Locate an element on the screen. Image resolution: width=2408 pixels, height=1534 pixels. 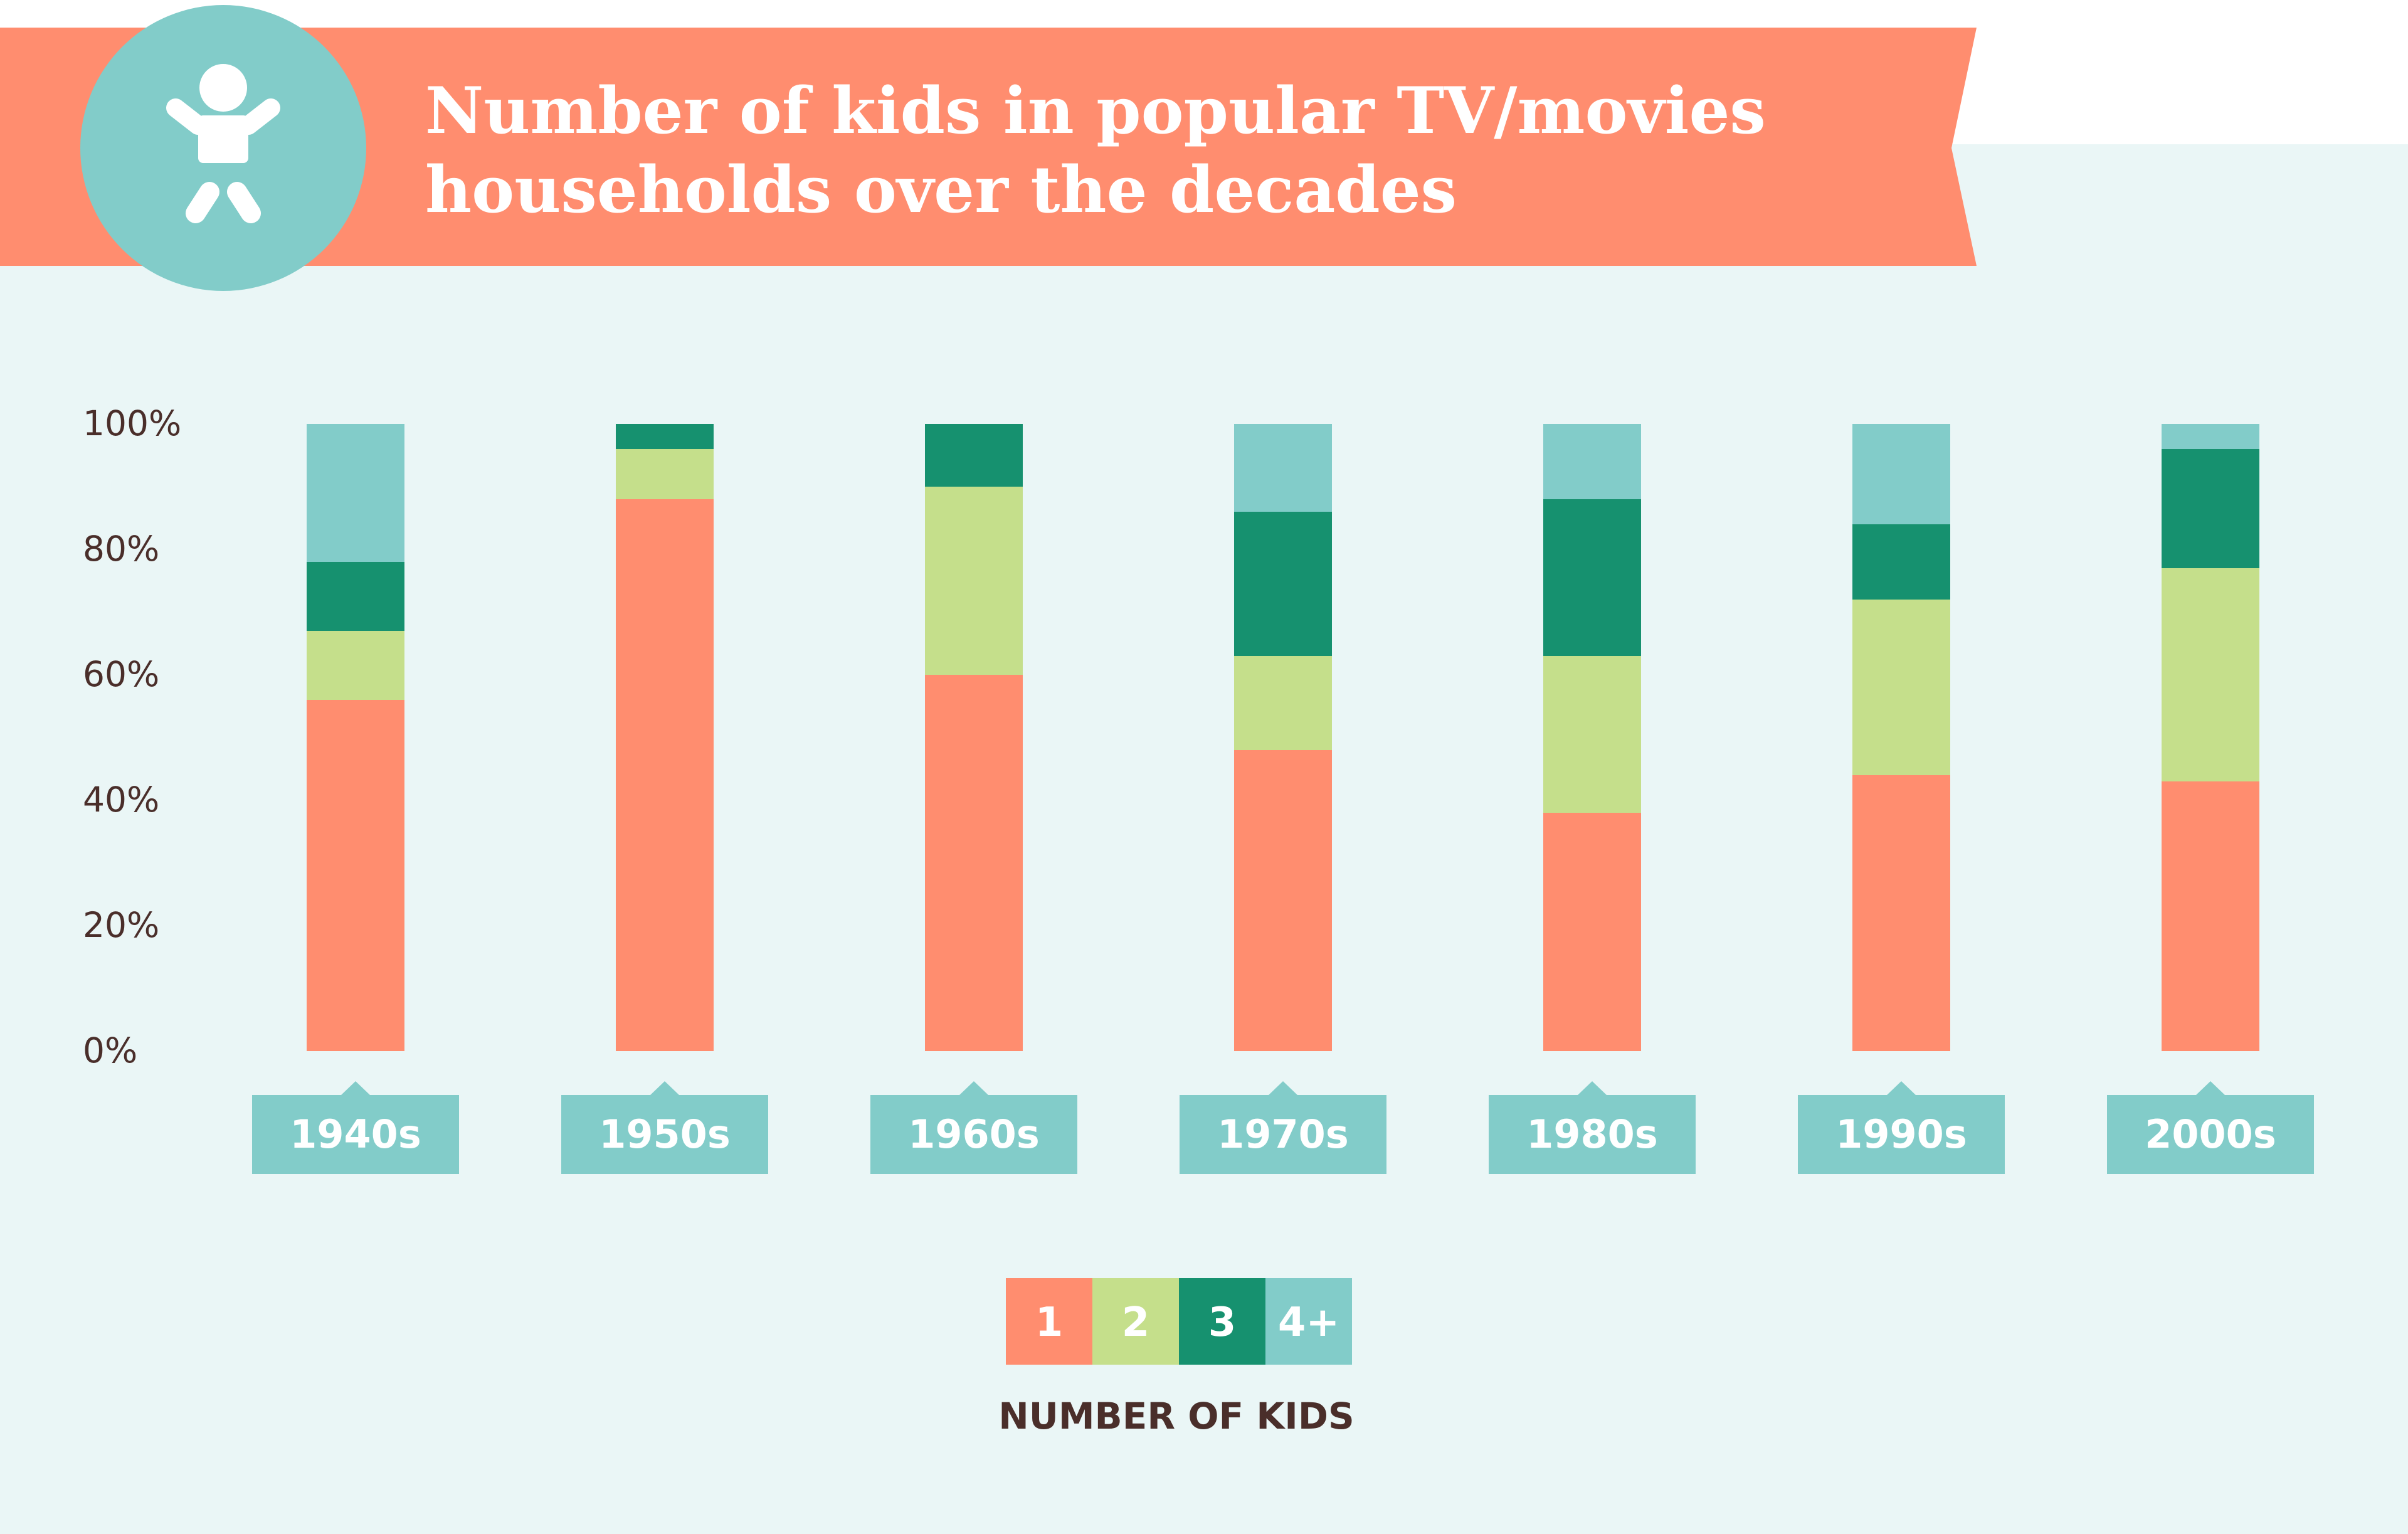
legend-title: NUMBER OF KIDS is located at coordinates (1176, 1416).